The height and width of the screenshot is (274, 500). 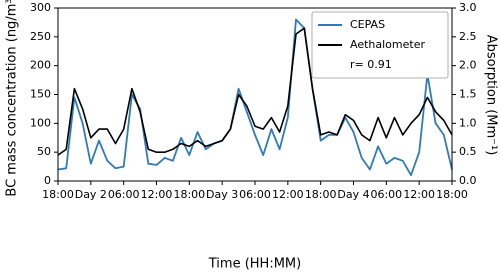 What do you see at coordinates (40, 94) in the screenshot?
I see `y-tick-label: 150` at bounding box center [40, 94].